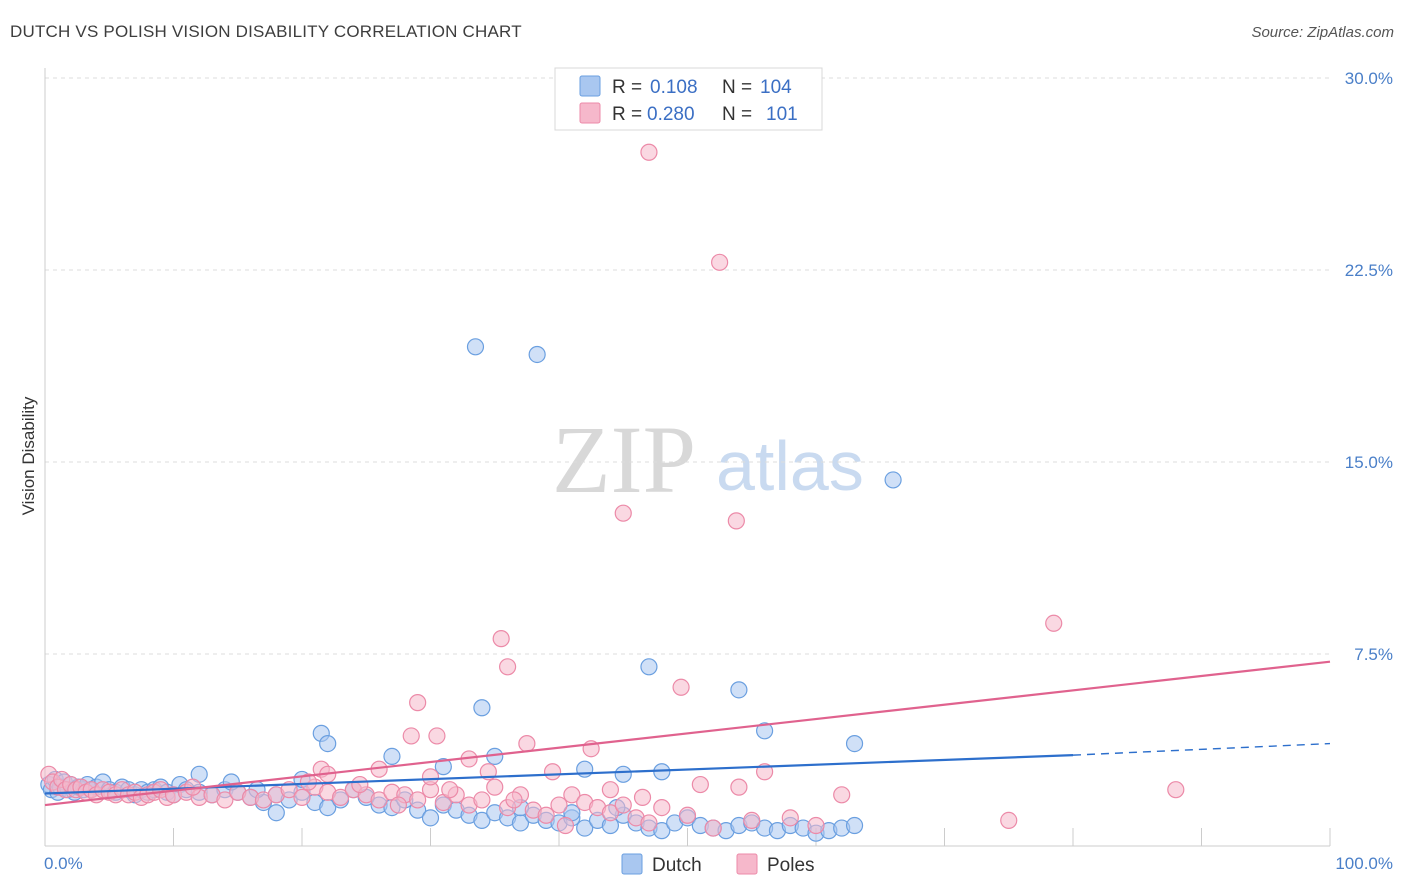 The image size is (1406, 892). I want to click on legend-r-value-1: 0.108, so click(674, 87).